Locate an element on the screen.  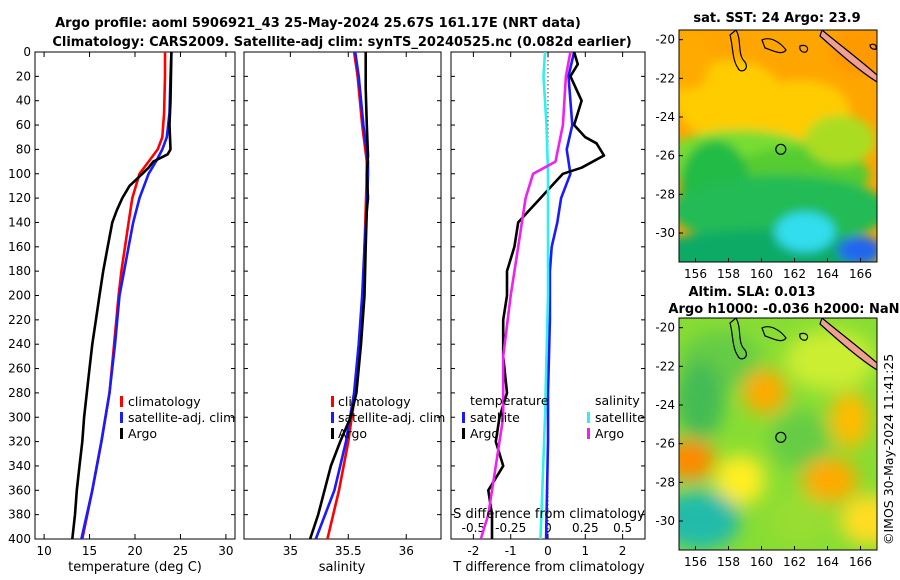
temperature-series is located at coordinates (122, 295).